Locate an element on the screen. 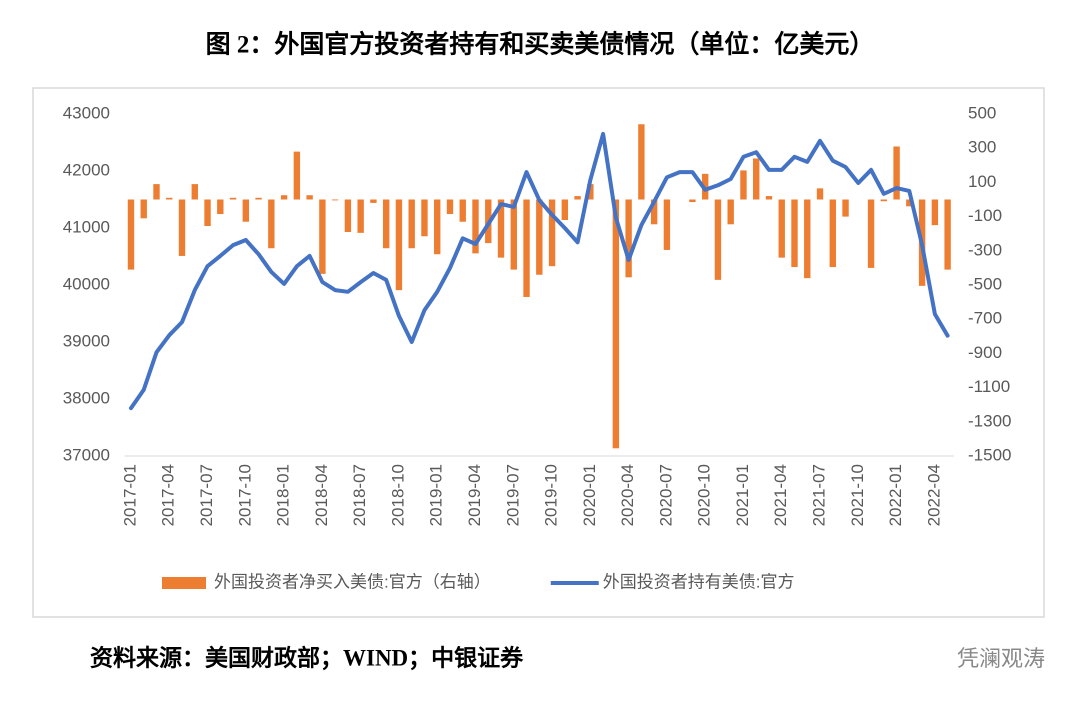 The image size is (1080, 710). x-tick-label: 2021-10 is located at coordinates (857, 495).